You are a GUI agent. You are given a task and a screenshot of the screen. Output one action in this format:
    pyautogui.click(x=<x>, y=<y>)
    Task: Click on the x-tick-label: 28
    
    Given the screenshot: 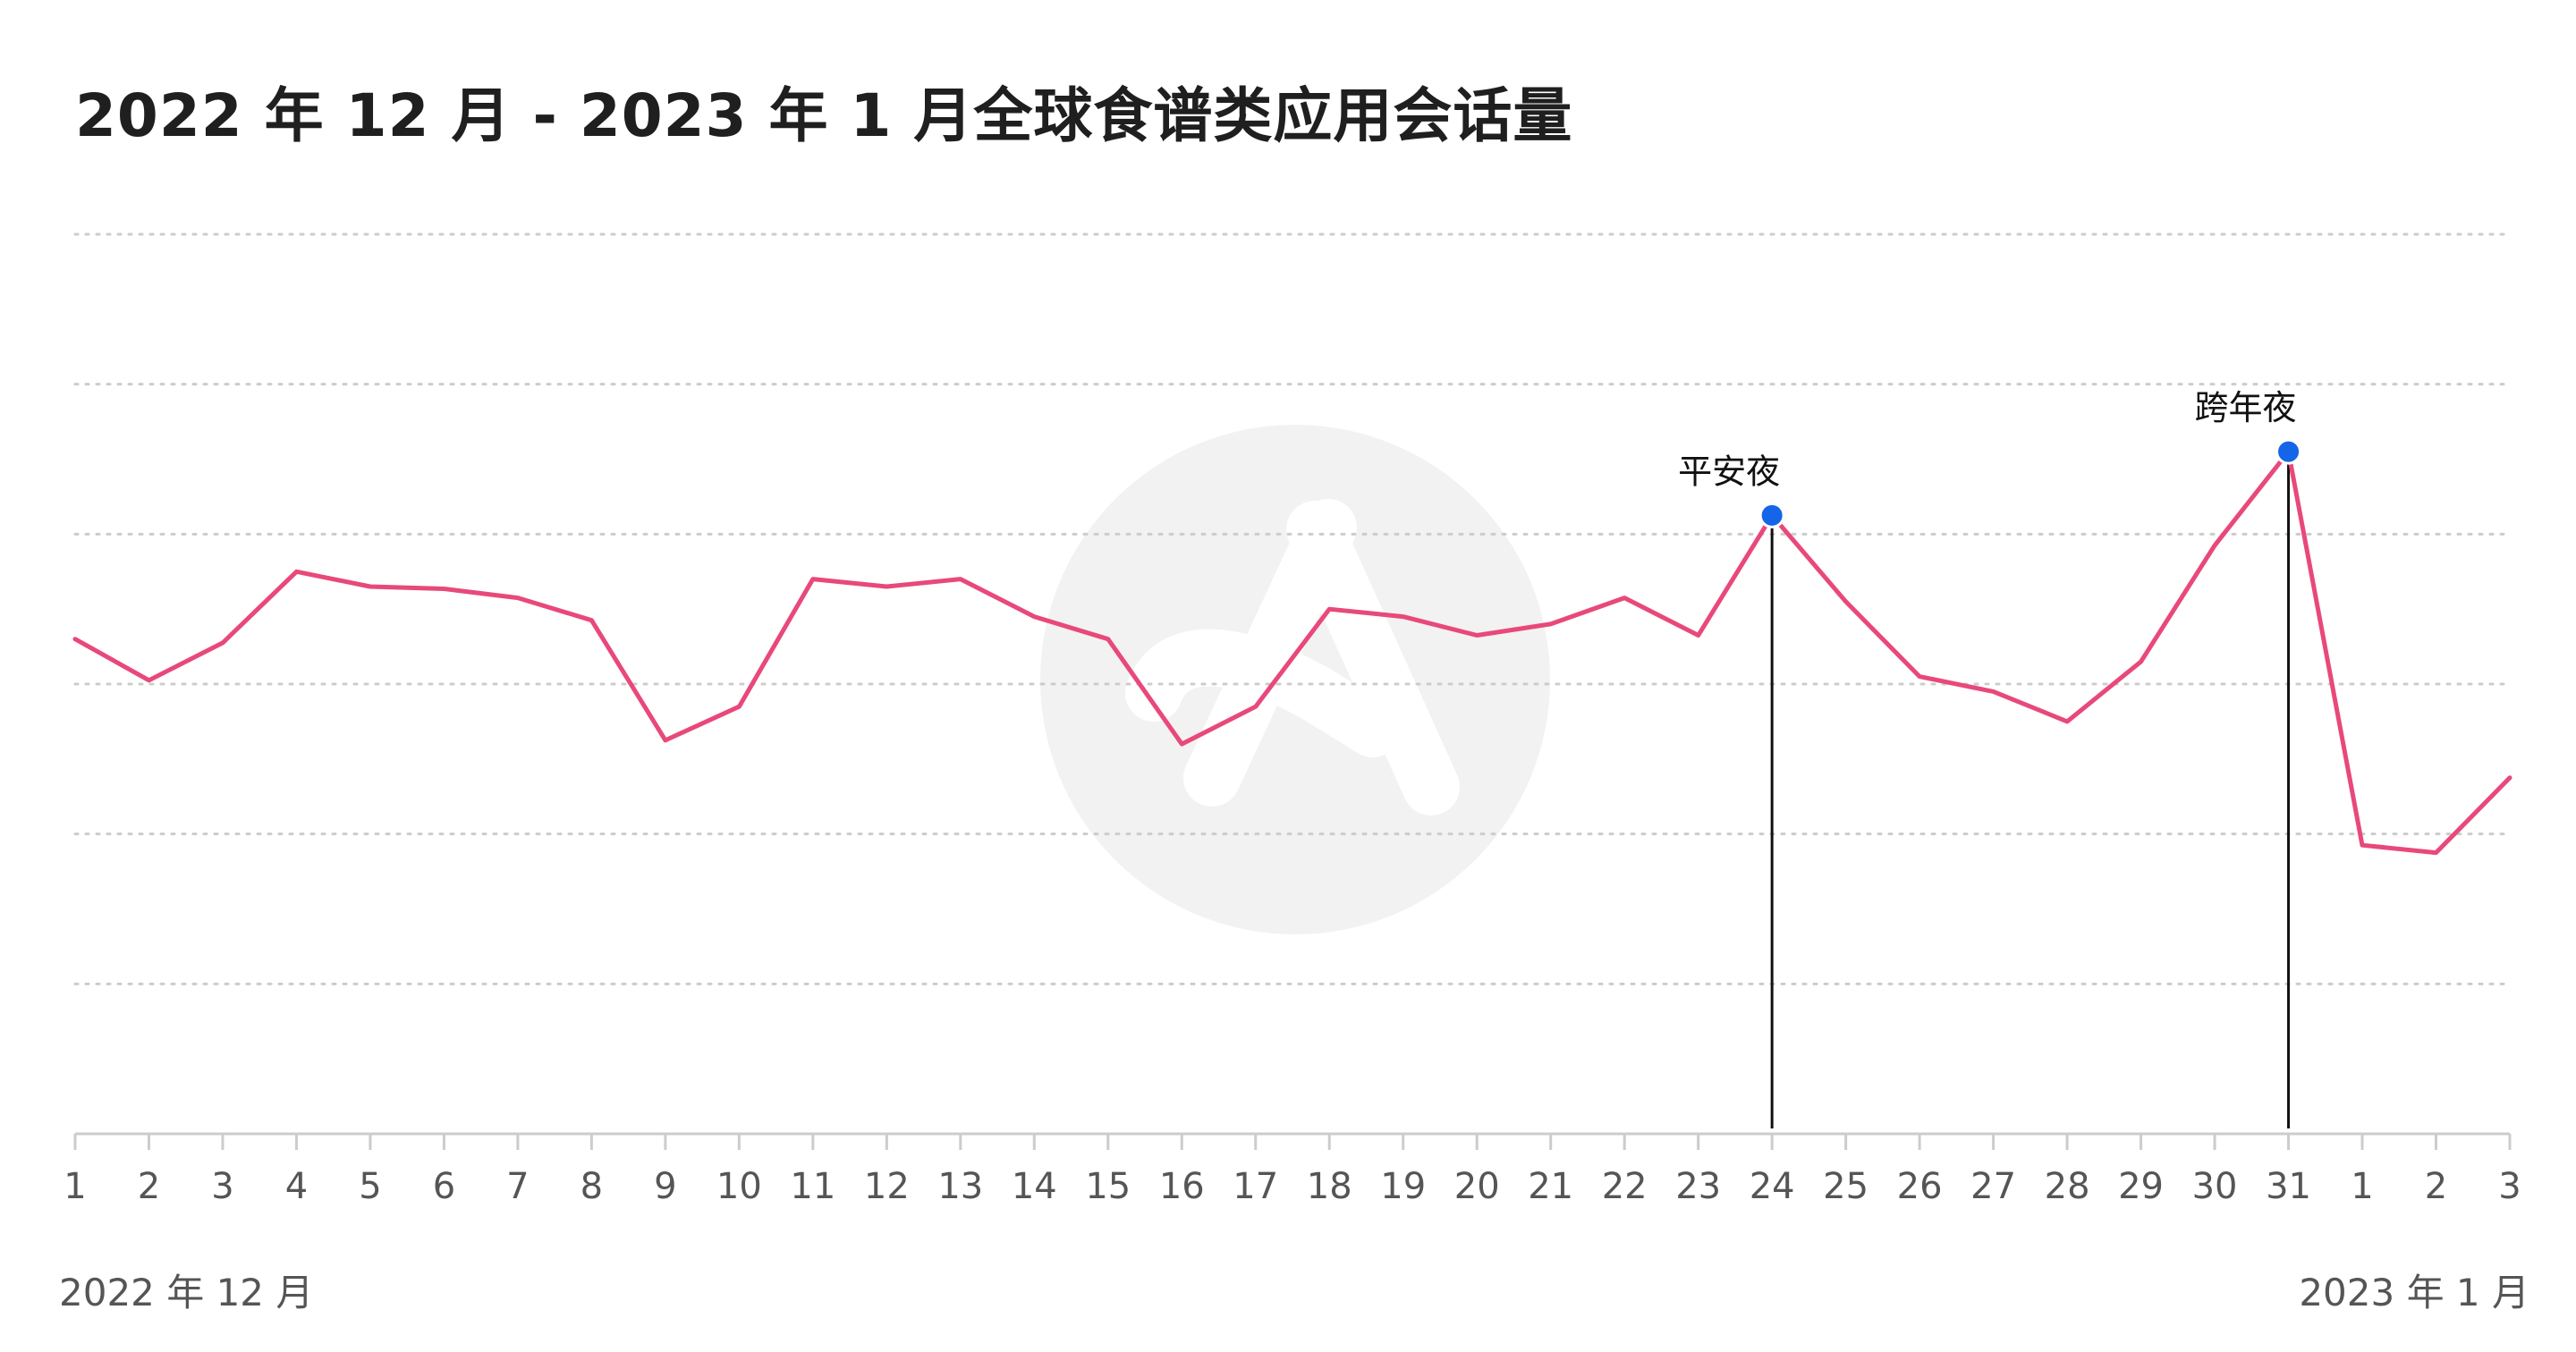 What is the action you would take?
    pyautogui.click(x=2067, y=1186)
    